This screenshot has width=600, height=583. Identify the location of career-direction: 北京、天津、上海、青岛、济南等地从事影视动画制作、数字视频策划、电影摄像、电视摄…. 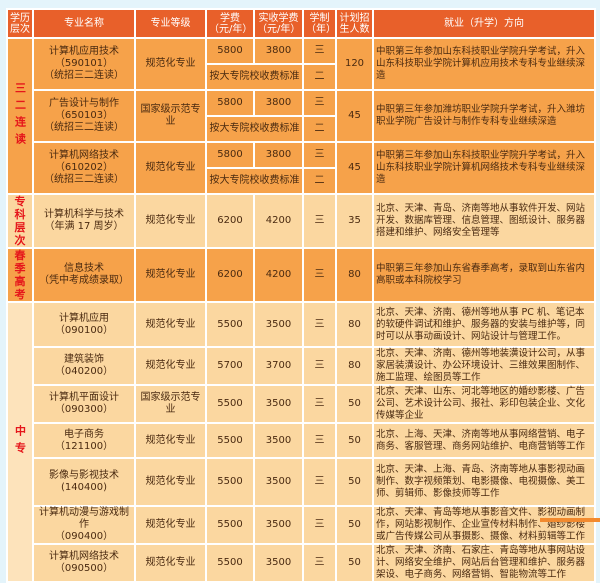
(484, 482).